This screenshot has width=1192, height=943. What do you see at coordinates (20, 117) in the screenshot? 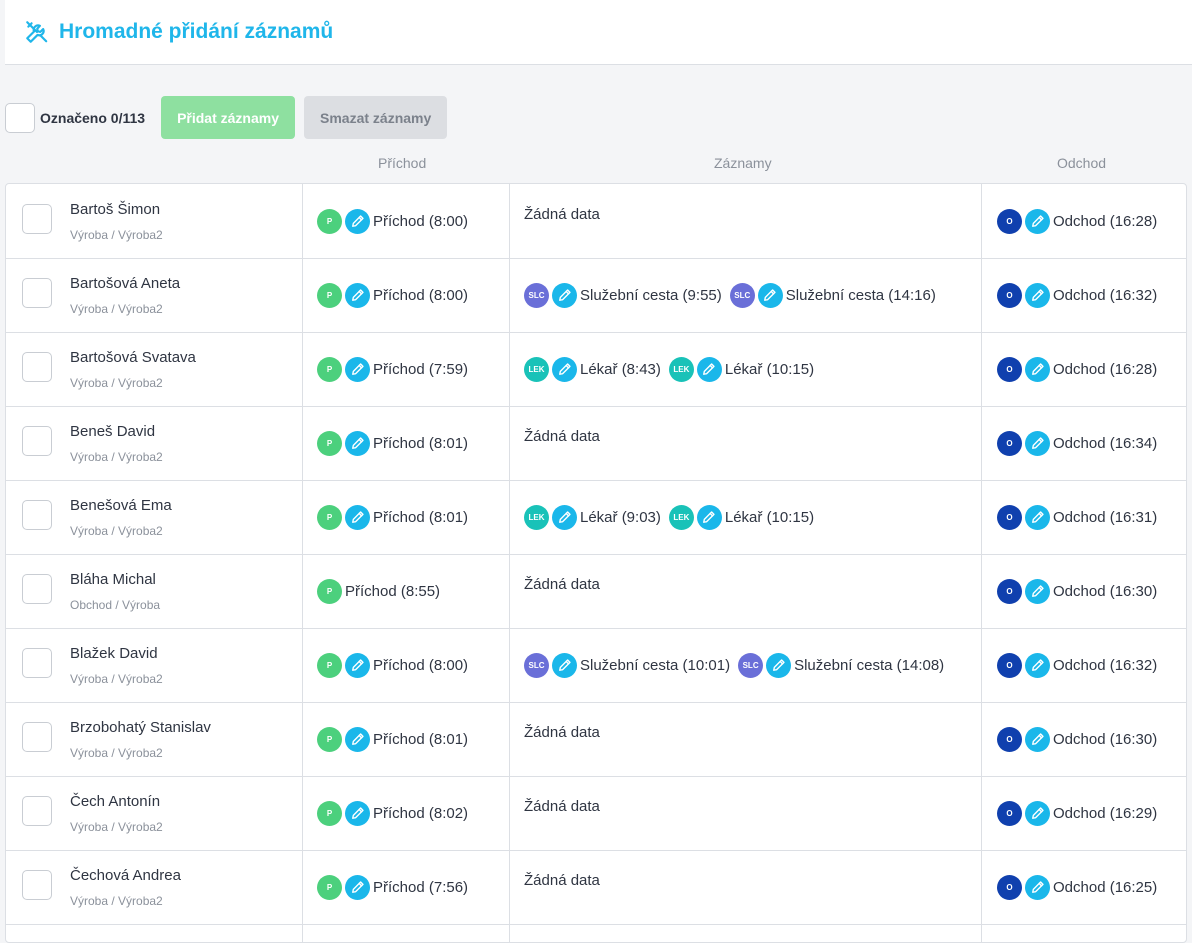
I see `select-all-checkbox` at bounding box center [20, 117].